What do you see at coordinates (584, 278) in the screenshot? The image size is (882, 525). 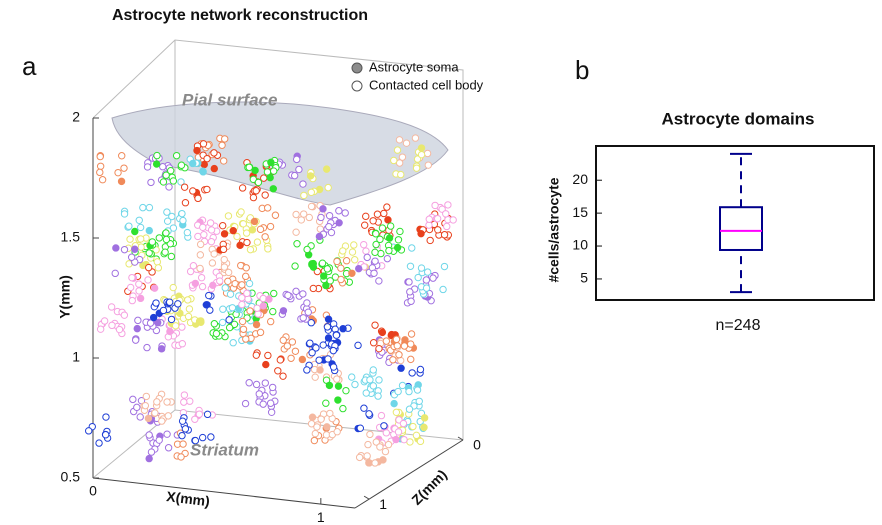 I see `y-tick-label: 5` at bounding box center [584, 278].